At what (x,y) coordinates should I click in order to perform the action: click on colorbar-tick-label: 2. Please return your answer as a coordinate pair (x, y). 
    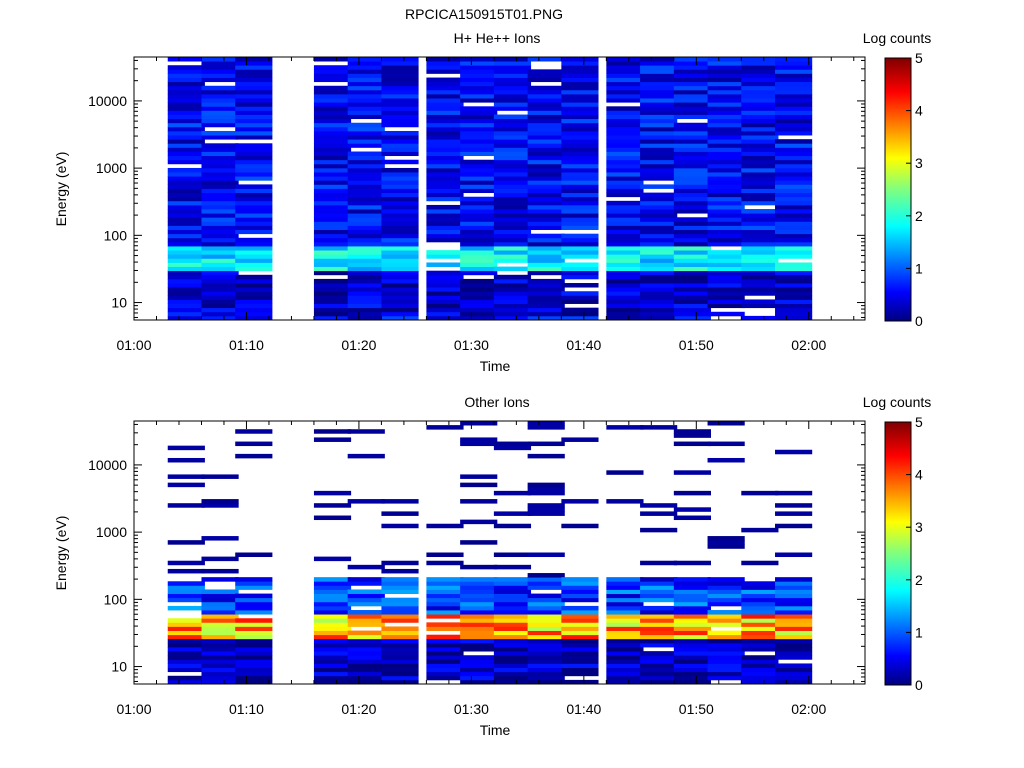
    Looking at the image, I should click on (919, 216).